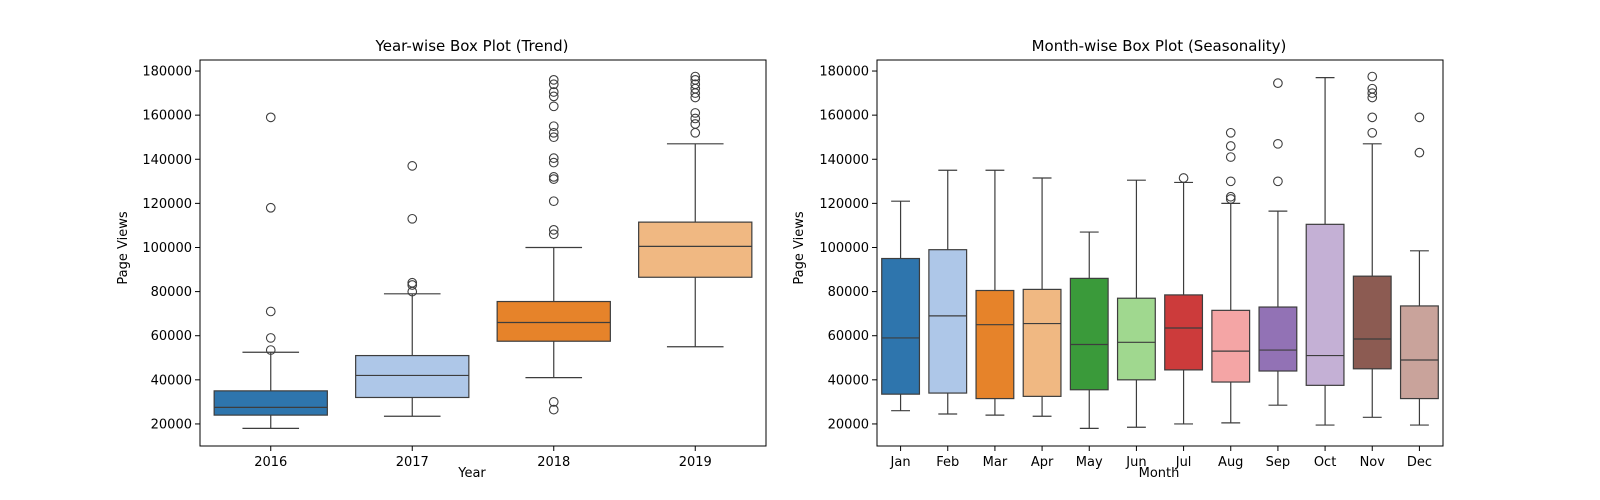 The height and width of the screenshot is (500, 1600). What do you see at coordinates (948, 321) in the screenshot?
I see `box-Feb` at bounding box center [948, 321].